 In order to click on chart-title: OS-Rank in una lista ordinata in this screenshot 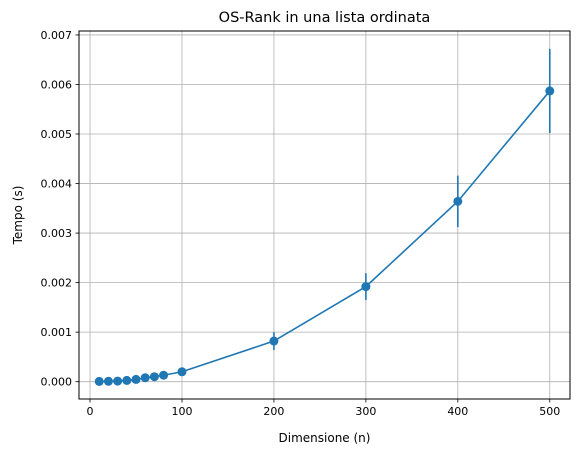, I will do `click(325, 18)`.